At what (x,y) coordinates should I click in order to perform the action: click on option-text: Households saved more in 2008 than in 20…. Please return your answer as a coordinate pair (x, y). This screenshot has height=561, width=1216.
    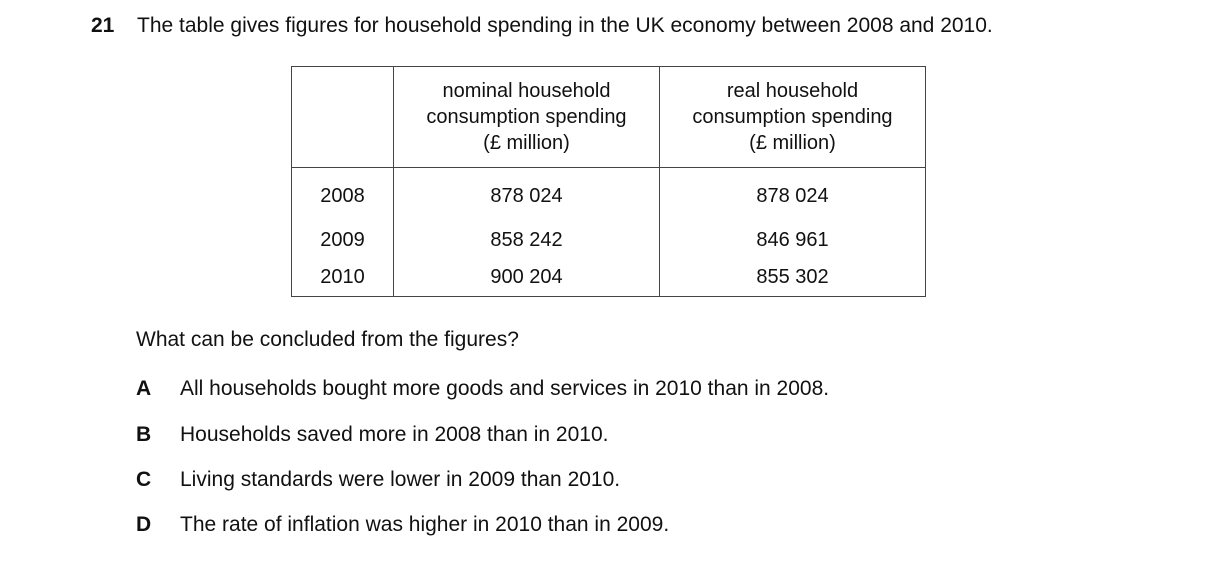
    Looking at the image, I should click on (394, 434).